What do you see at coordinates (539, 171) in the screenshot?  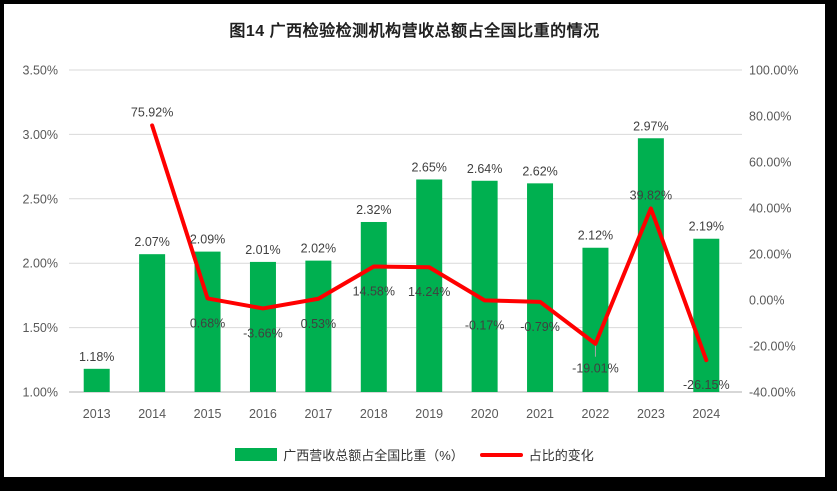 I see `bar-value-label: 2.62%` at bounding box center [539, 171].